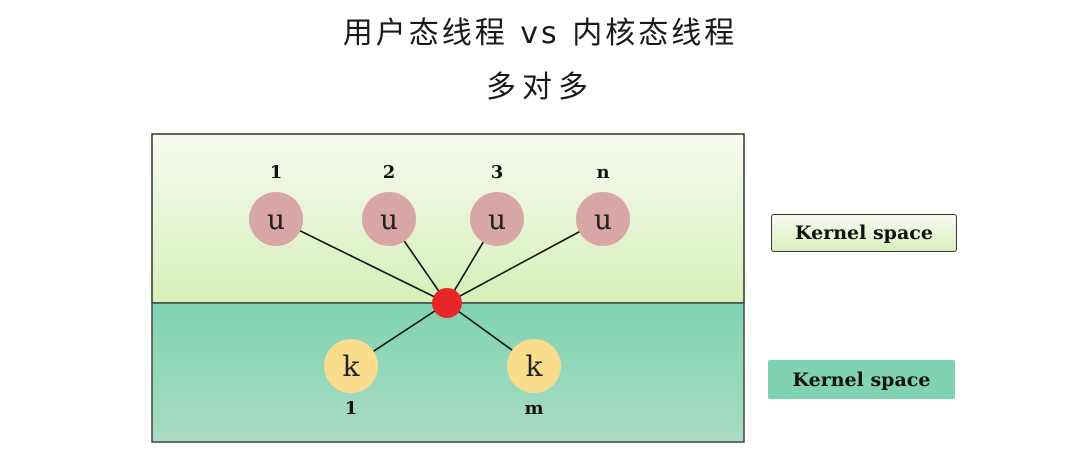 The width and height of the screenshot is (1080, 469). What do you see at coordinates (864, 233) in the screenshot?
I see `legend-top-label: Kernel space` at bounding box center [864, 233].